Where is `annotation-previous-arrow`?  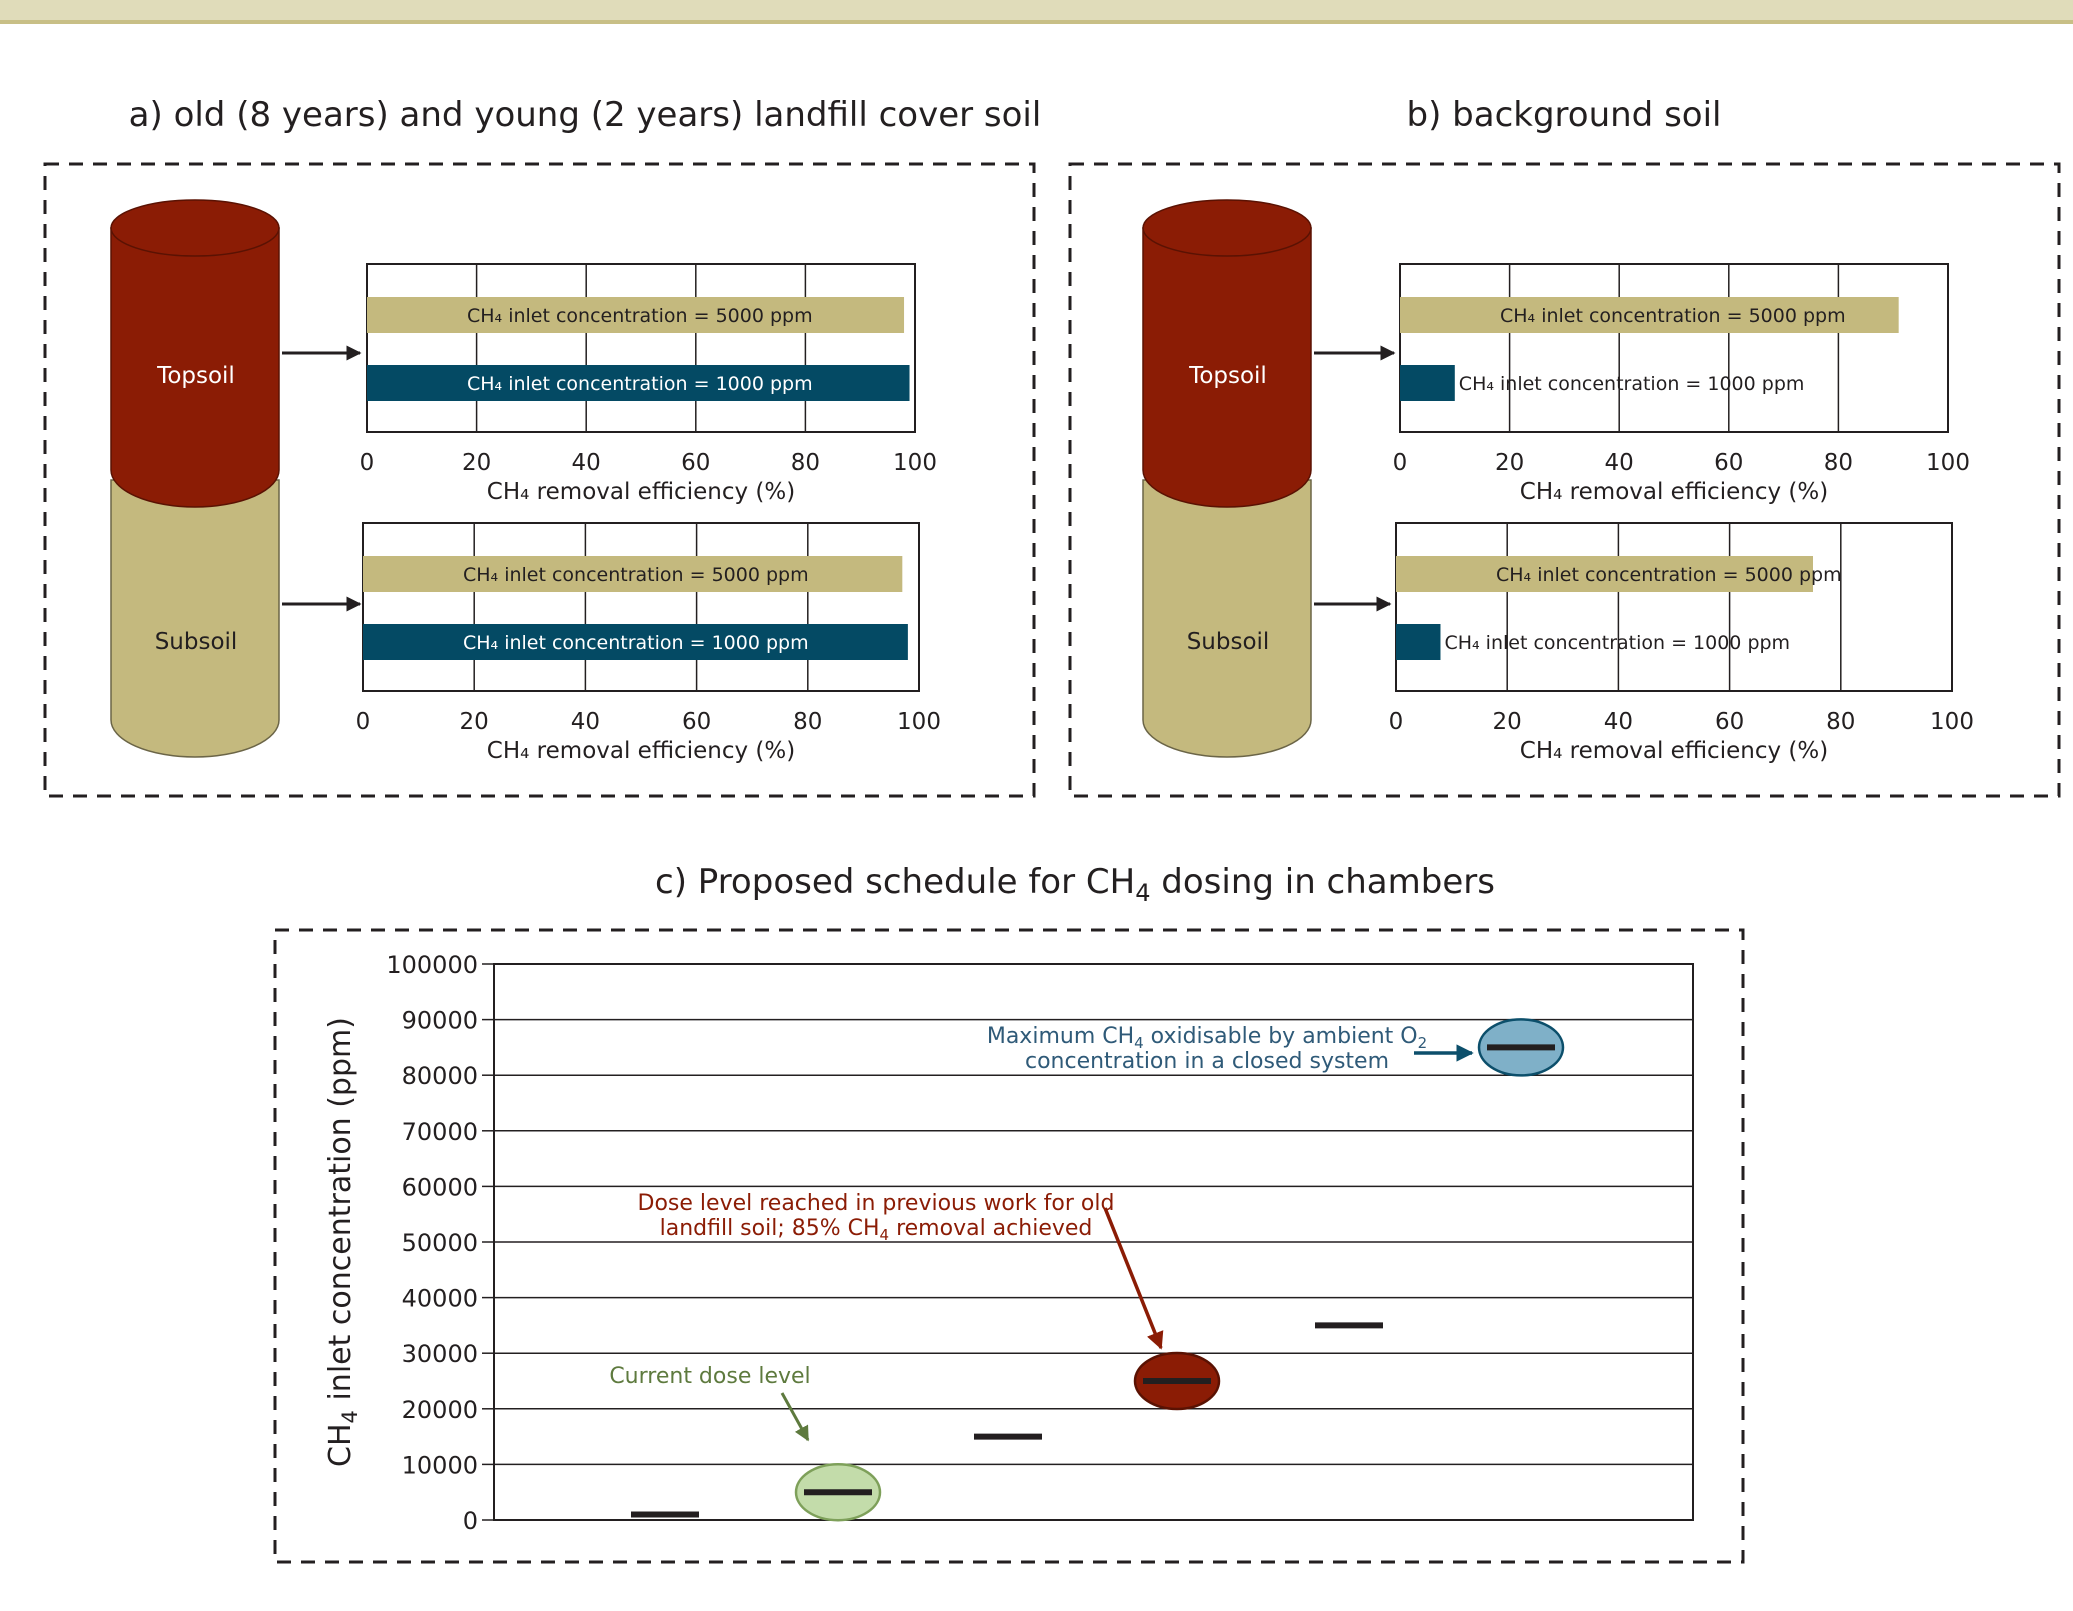
annotation-previous-arrow is located at coordinates (1133, 1278).